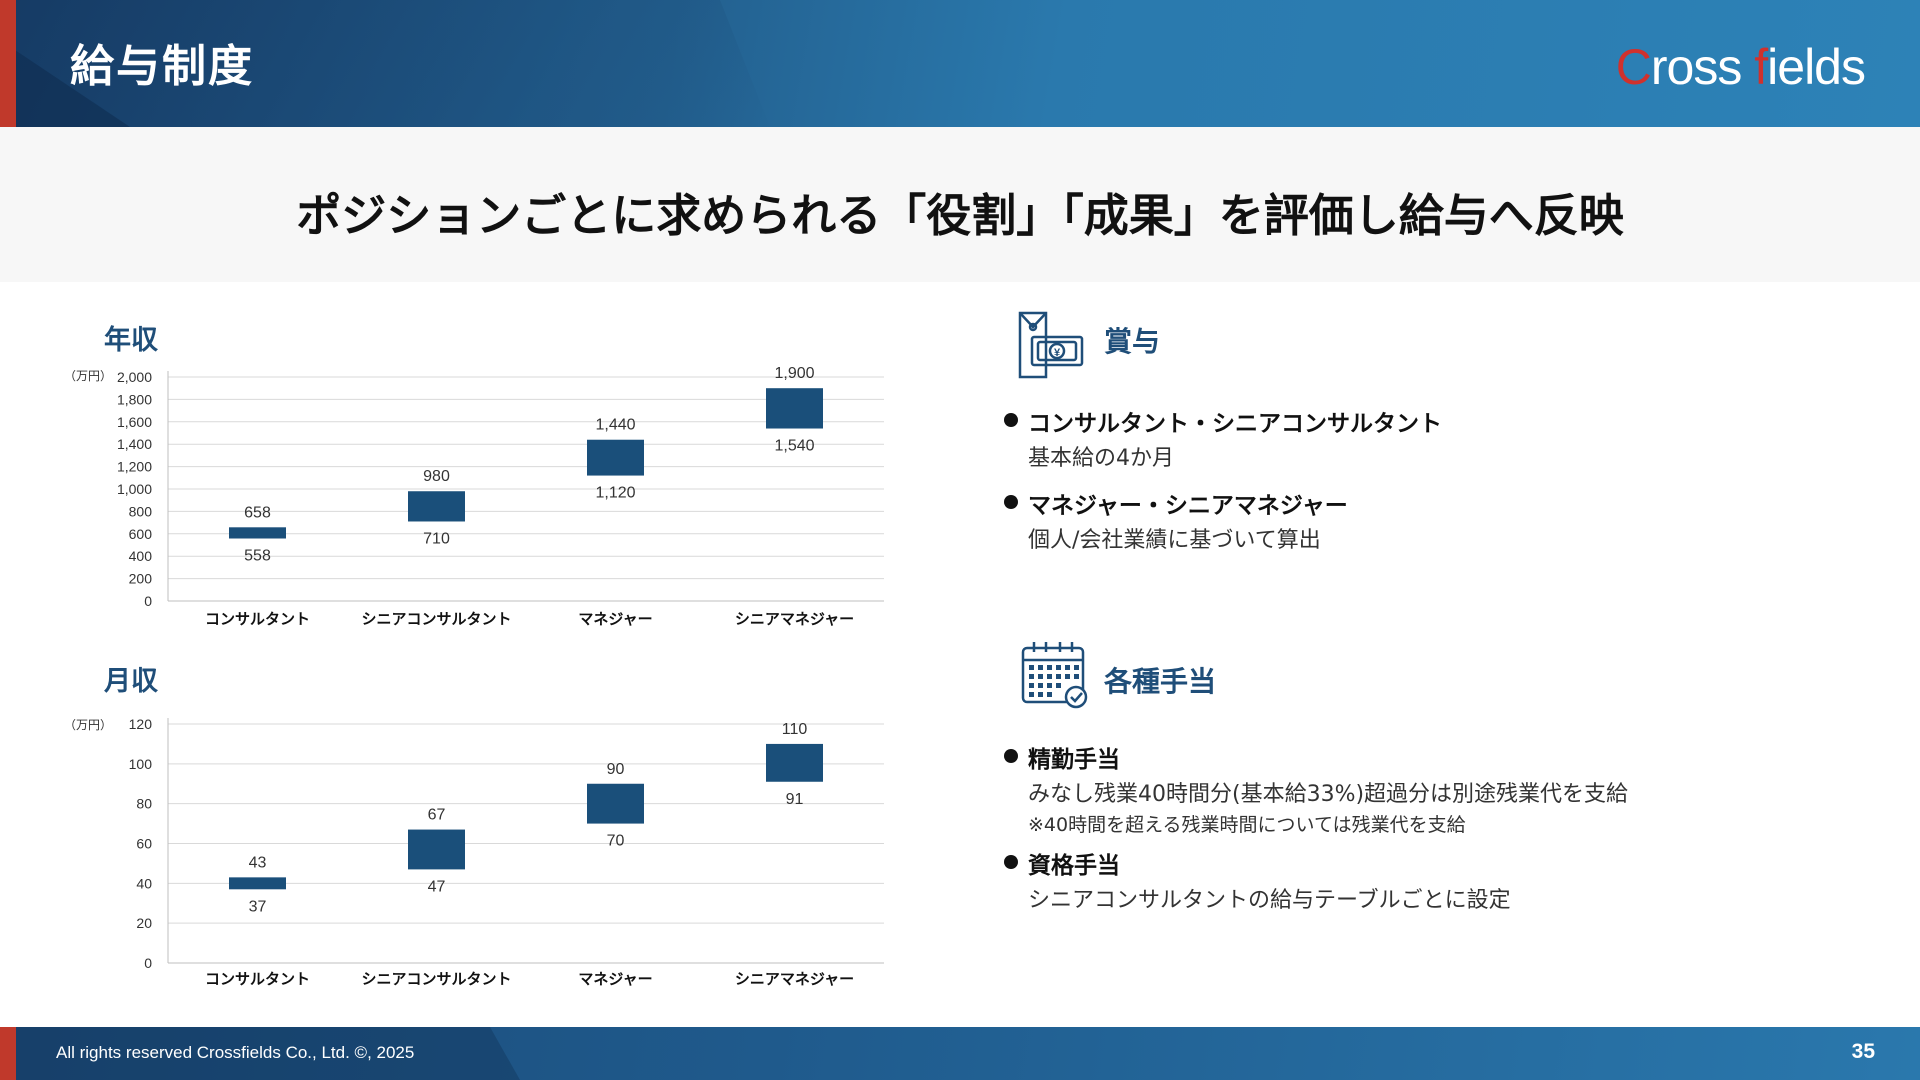 This screenshot has height=1080, width=1920. Describe the element at coordinates (144, 883) in the screenshot. I see `y-tick-label: 40` at that location.